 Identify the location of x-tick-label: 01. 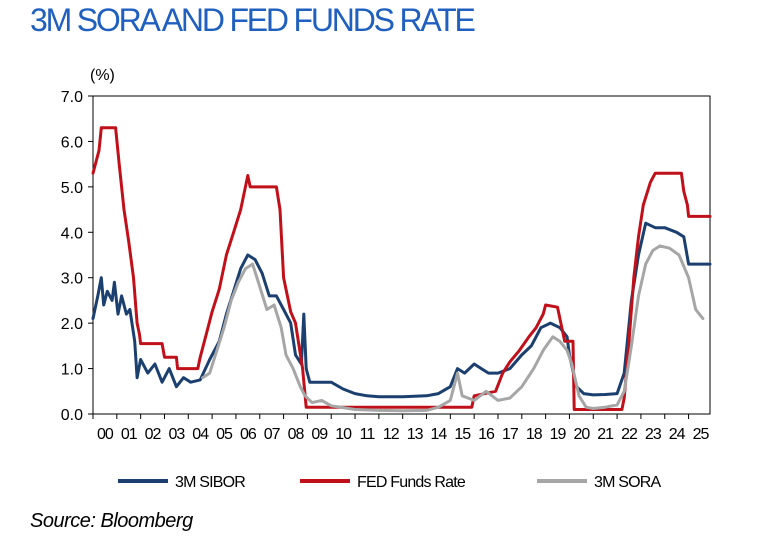
(129, 434).